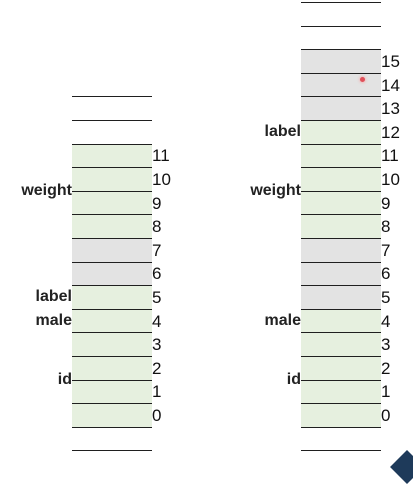 The height and width of the screenshot is (484, 413). I want to click on cursor-dot, so click(362, 79).